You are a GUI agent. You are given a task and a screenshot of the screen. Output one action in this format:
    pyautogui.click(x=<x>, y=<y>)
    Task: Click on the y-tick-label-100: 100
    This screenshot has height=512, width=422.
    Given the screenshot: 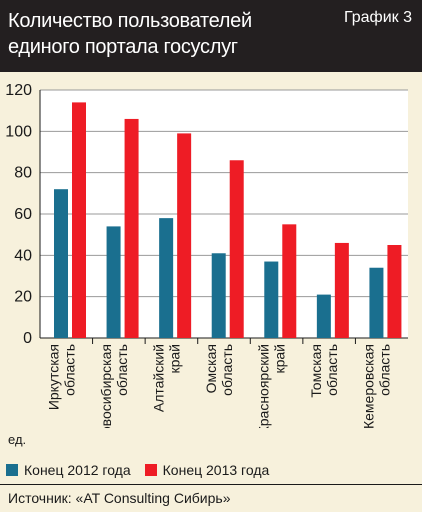 What is the action you would take?
    pyautogui.click(x=18, y=131)
    